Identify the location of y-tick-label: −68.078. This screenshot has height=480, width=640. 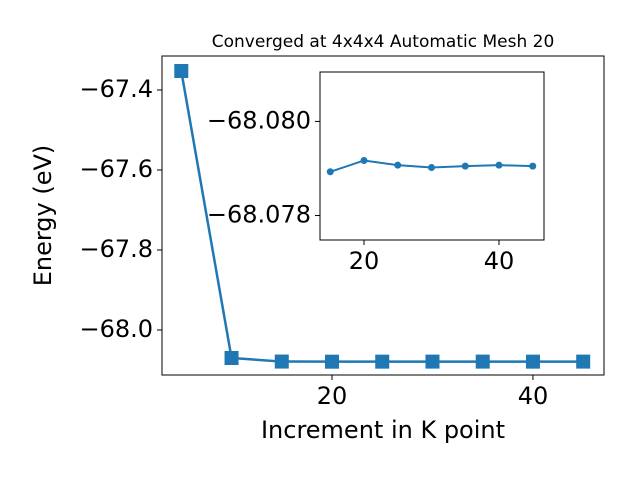
(259, 215).